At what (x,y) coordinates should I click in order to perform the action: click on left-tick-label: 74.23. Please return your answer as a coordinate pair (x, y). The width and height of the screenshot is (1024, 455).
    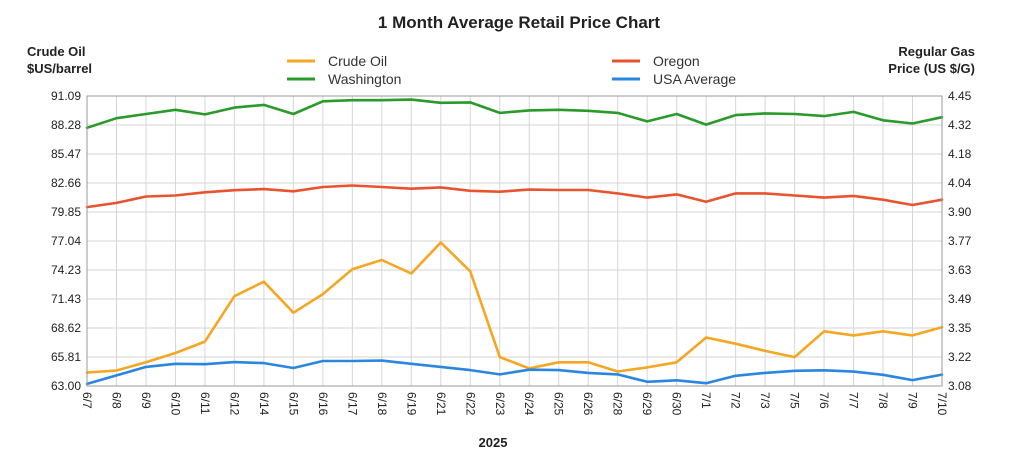
    Looking at the image, I should click on (66, 270).